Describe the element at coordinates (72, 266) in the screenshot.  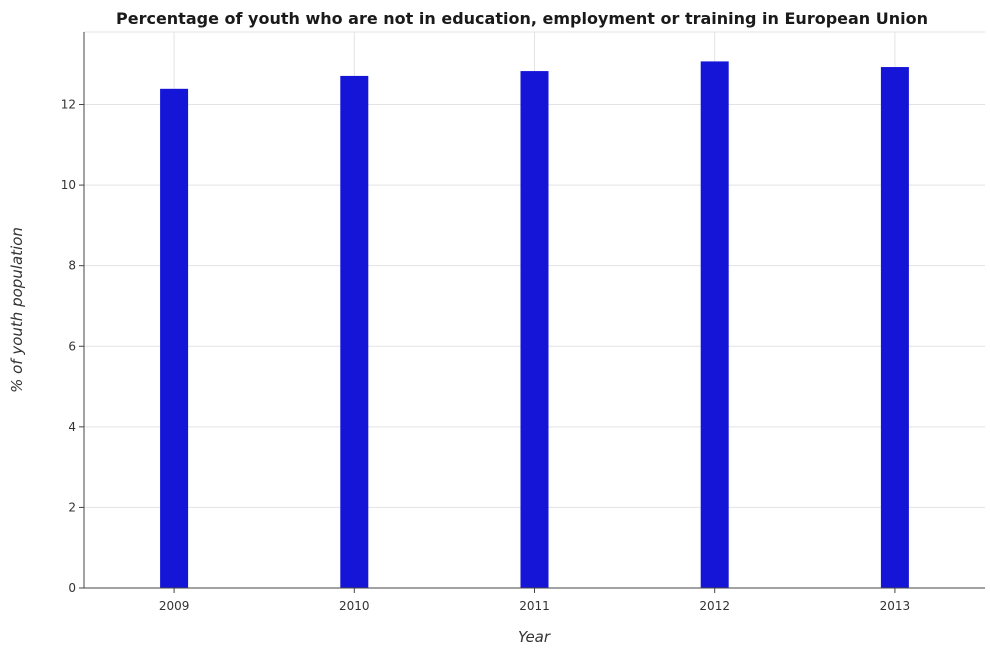
I see `y-tick-label: 8` at that location.